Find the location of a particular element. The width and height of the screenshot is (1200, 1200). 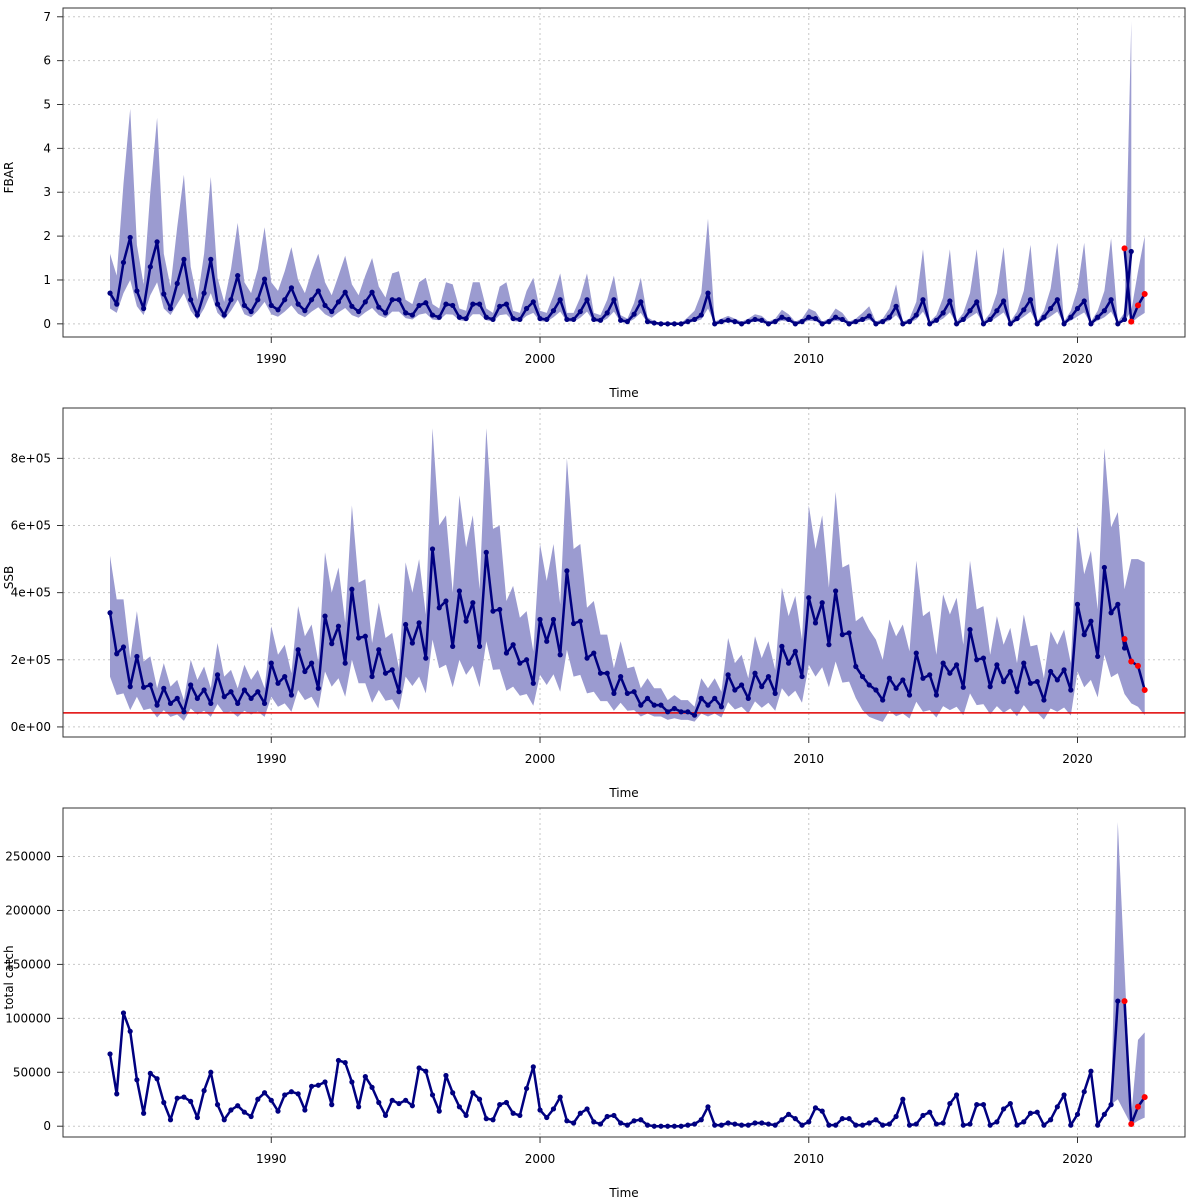

x-axis-label: Time is located at coordinates (623, 393).